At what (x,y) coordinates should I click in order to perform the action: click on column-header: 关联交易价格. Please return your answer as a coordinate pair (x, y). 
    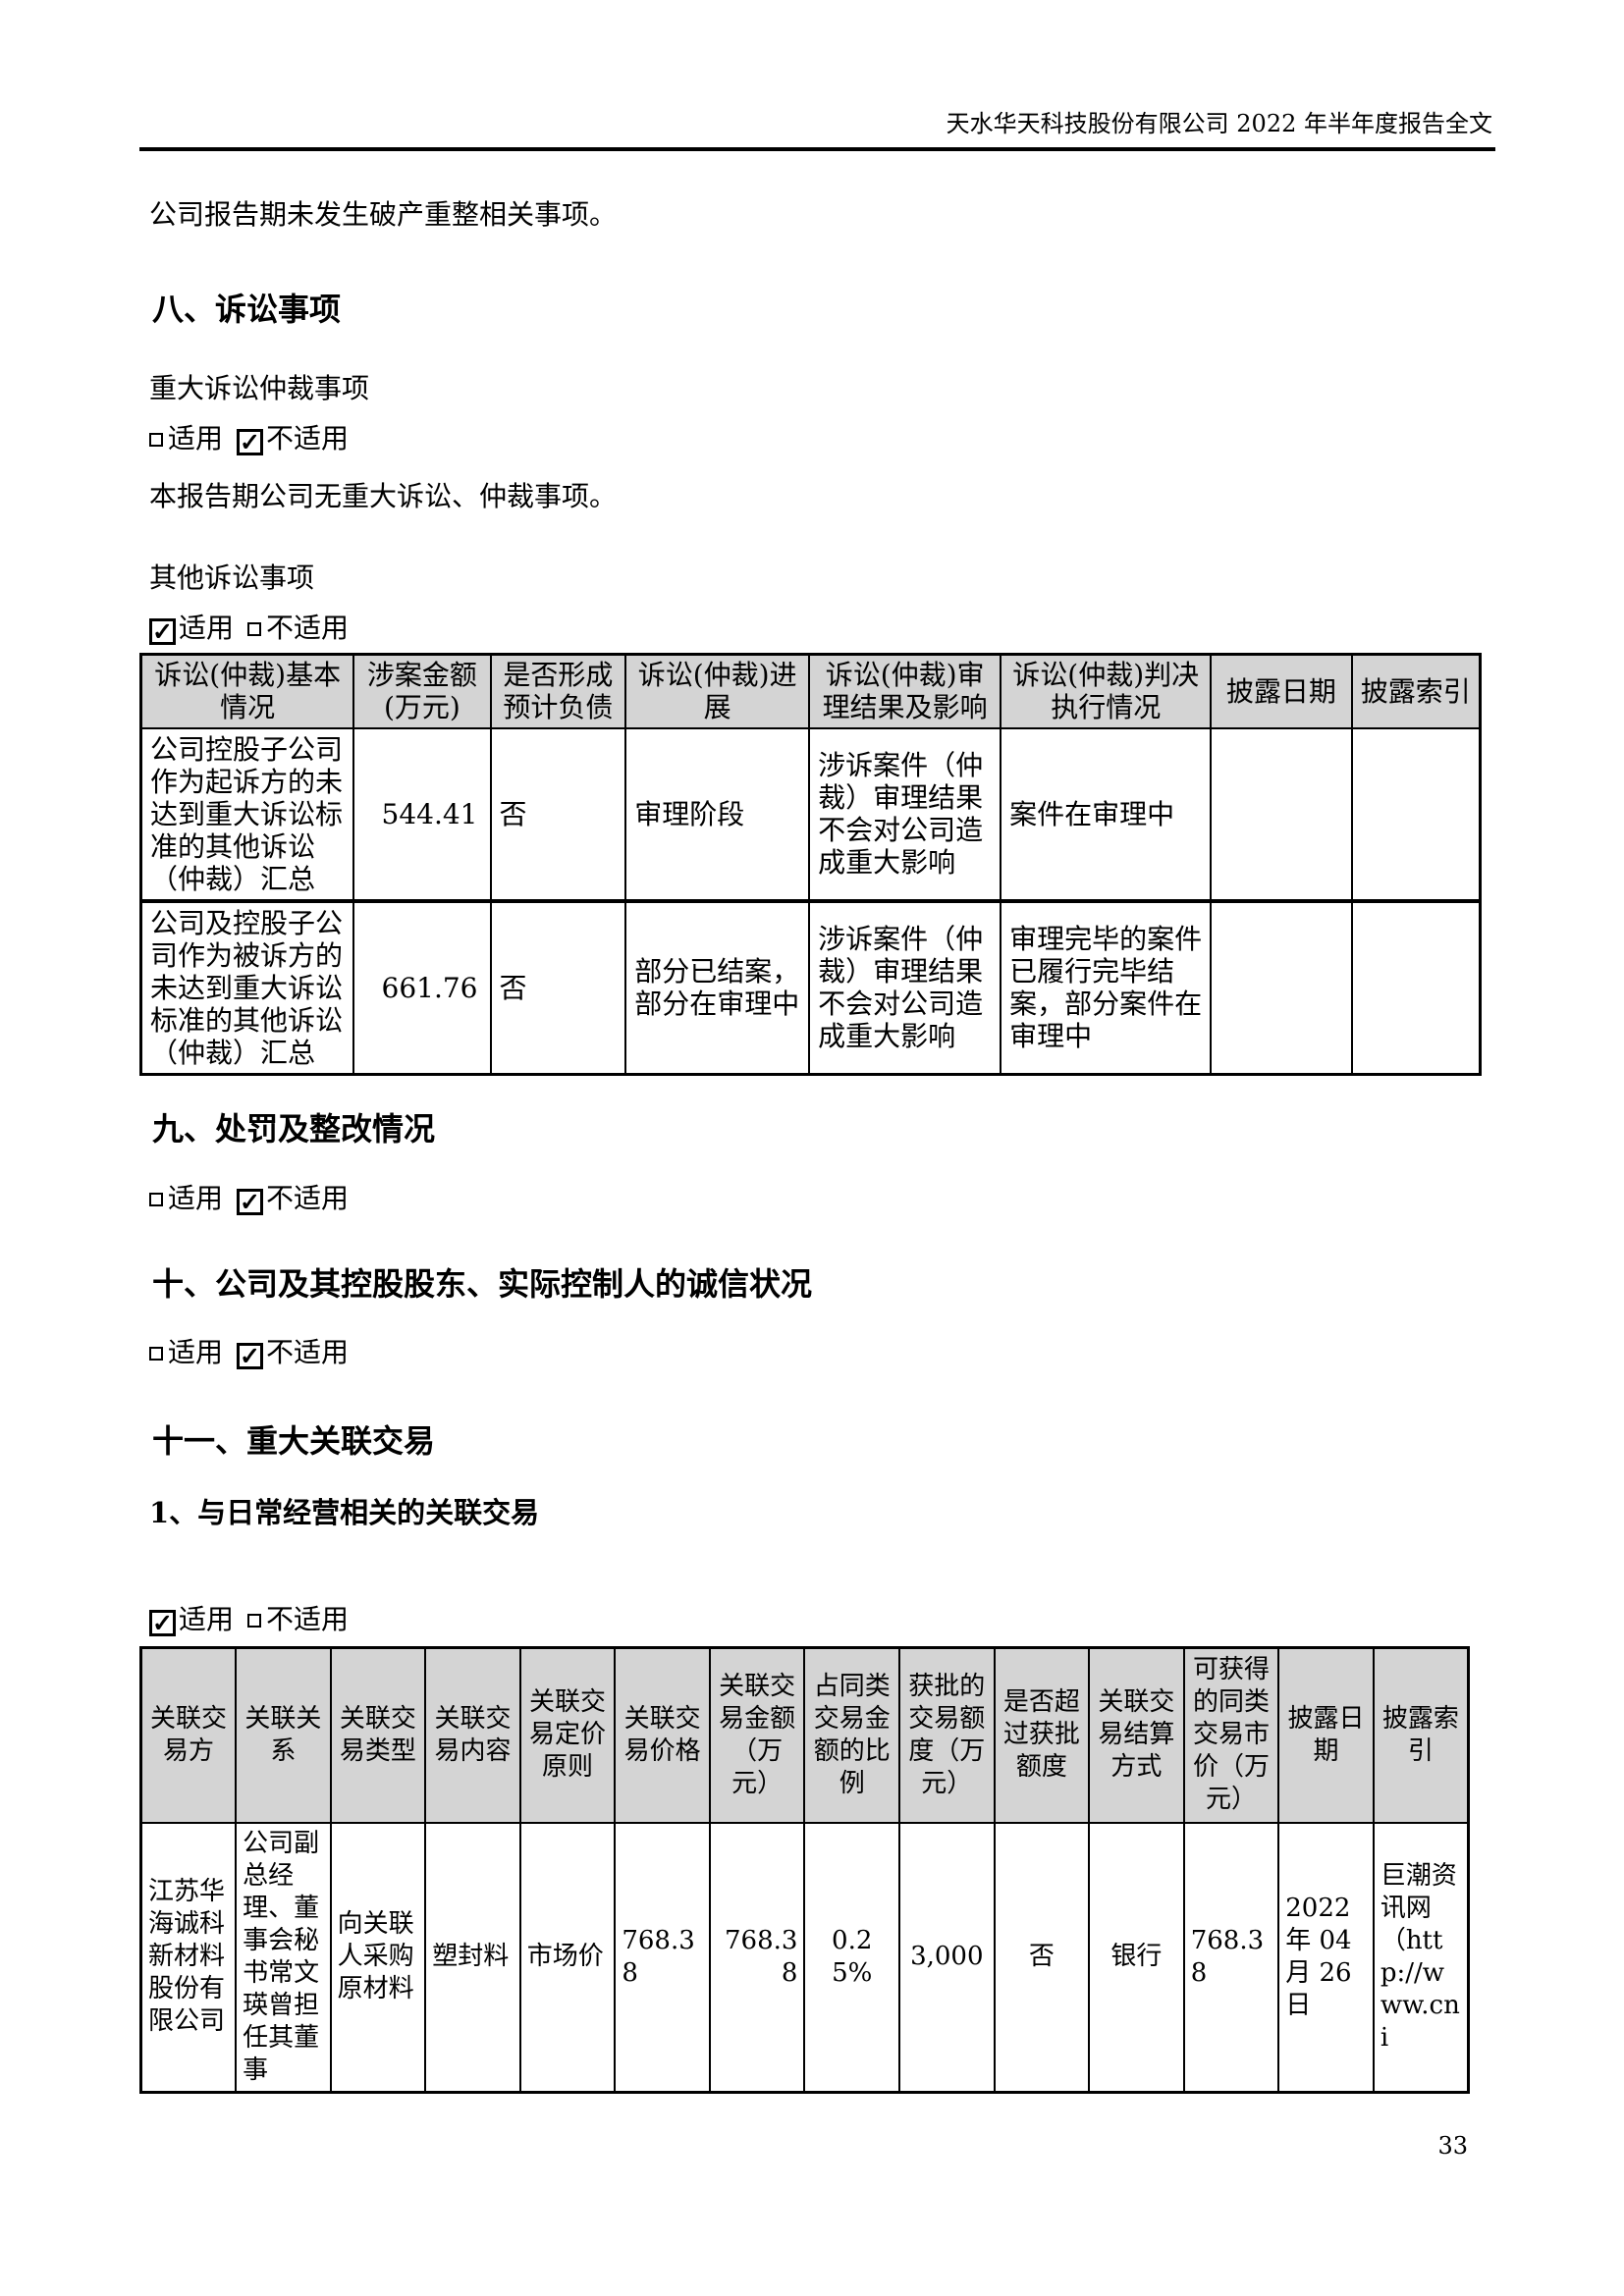
    Looking at the image, I should click on (662, 1735).